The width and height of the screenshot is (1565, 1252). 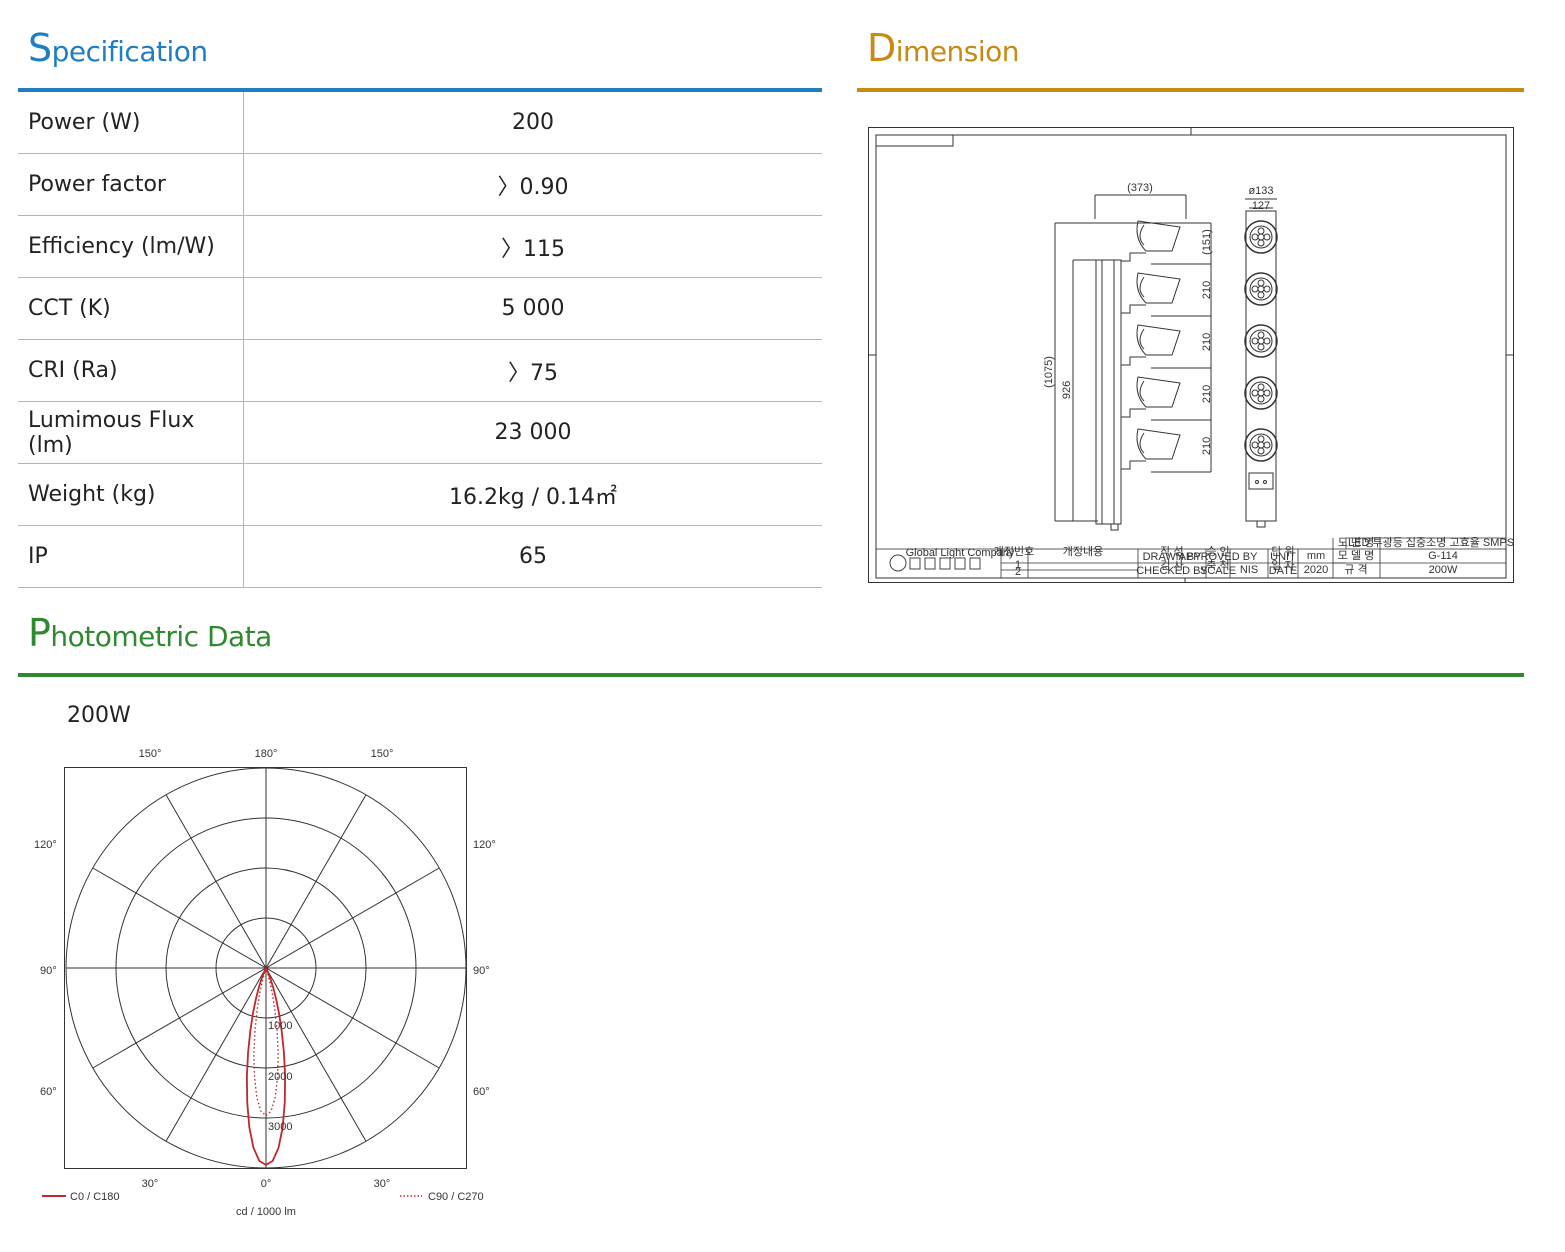 I want to click on spec-row: Weight (kg) 16.2kg / 0.14㎡, so click(x=420, y=494).